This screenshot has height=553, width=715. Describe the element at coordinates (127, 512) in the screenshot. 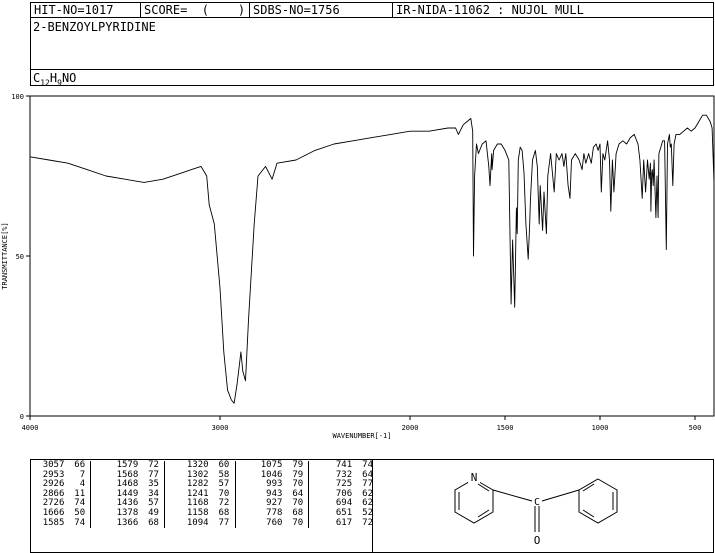

I see `peak-wavenumber: 1378` at that location.